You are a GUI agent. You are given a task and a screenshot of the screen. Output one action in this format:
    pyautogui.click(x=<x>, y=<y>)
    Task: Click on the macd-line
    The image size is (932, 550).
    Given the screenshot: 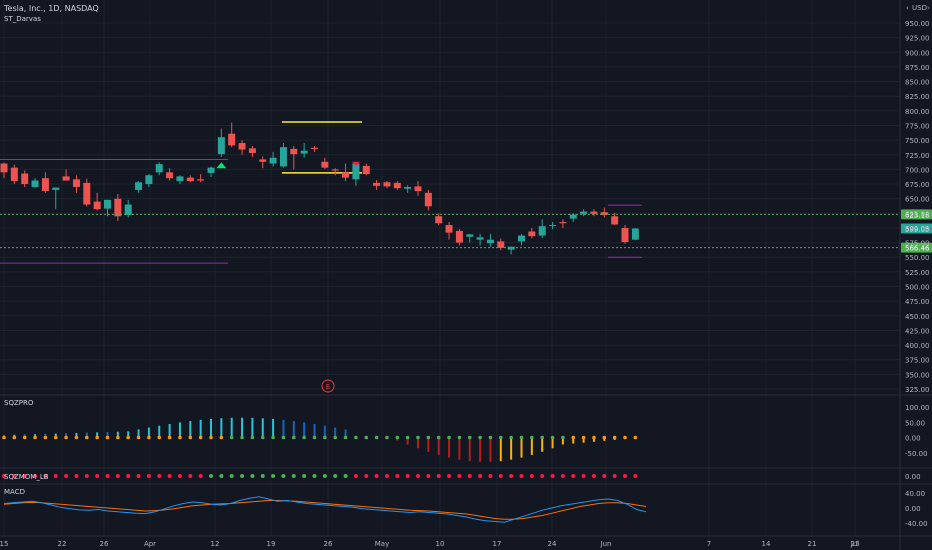 What is the action you would take?
    pyautogui.click(x=325, y=509)
    